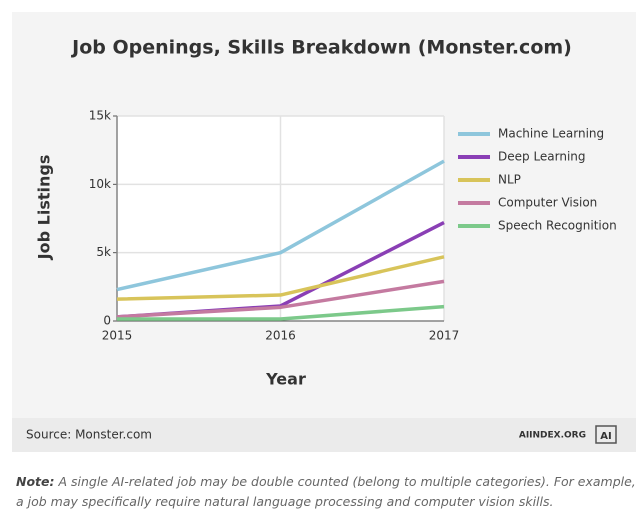  I want to click on x-tick-label: 2016, so click(280, 336).